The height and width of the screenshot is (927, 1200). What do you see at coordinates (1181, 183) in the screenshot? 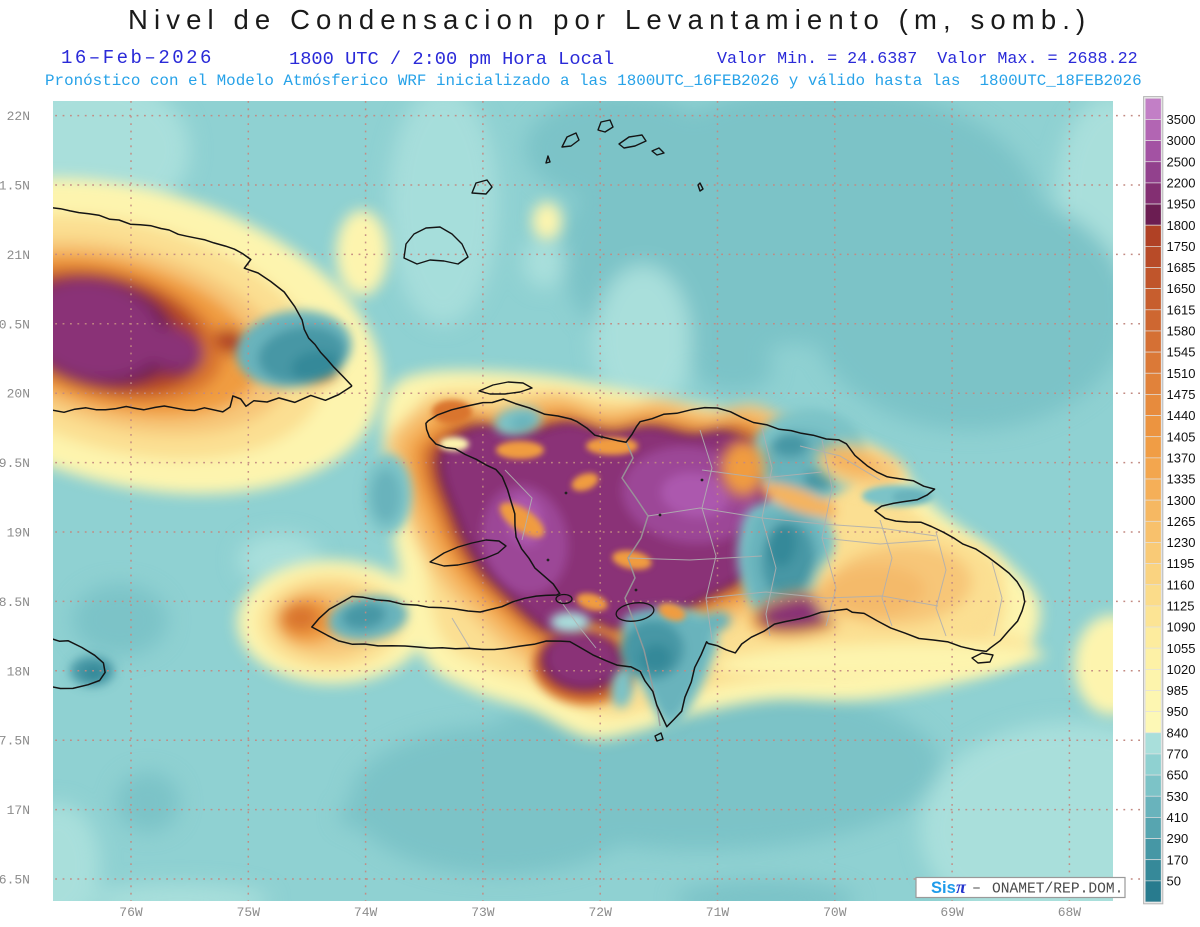
I see `svg-text: 2200` at bounding box center [1181, 183].